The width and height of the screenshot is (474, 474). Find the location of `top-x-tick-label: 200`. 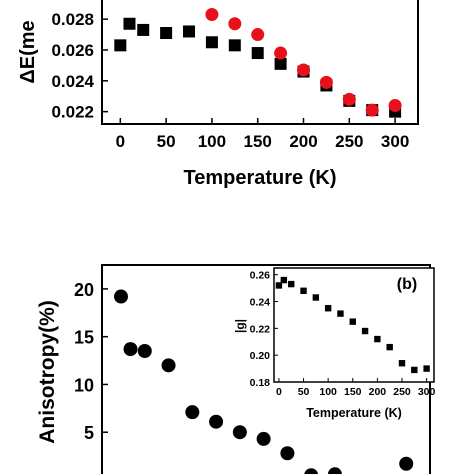

top-x-tick-label: 200 is located at coordinates (303, 141).